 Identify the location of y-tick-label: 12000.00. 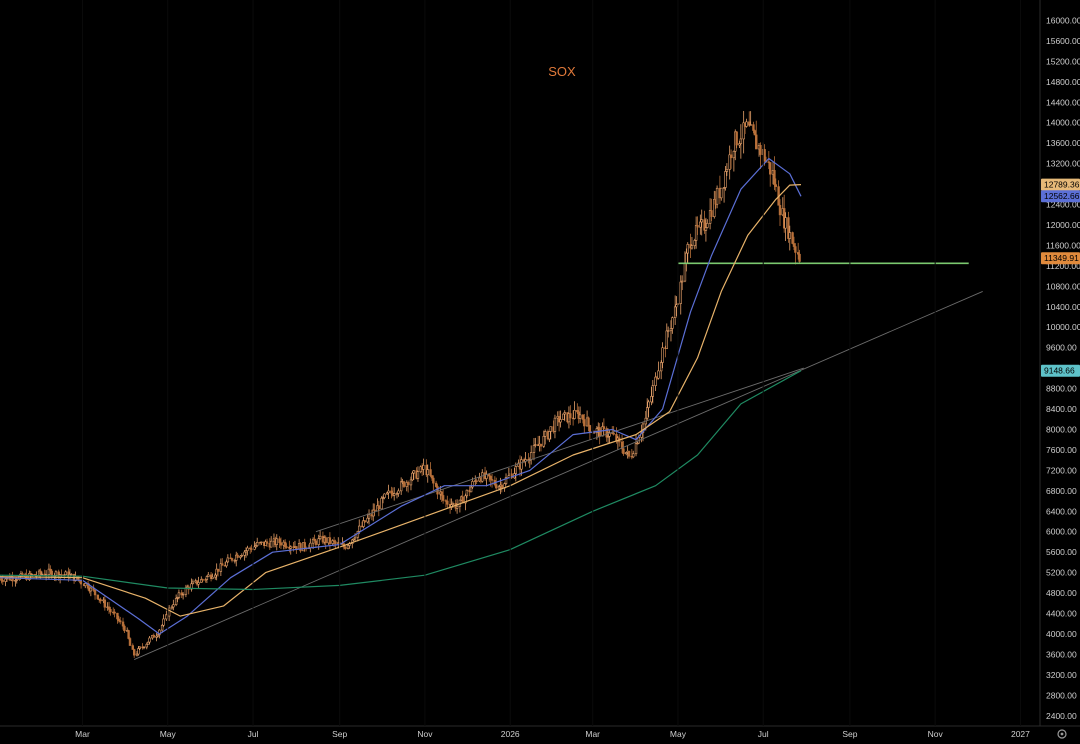
(1063, 225).